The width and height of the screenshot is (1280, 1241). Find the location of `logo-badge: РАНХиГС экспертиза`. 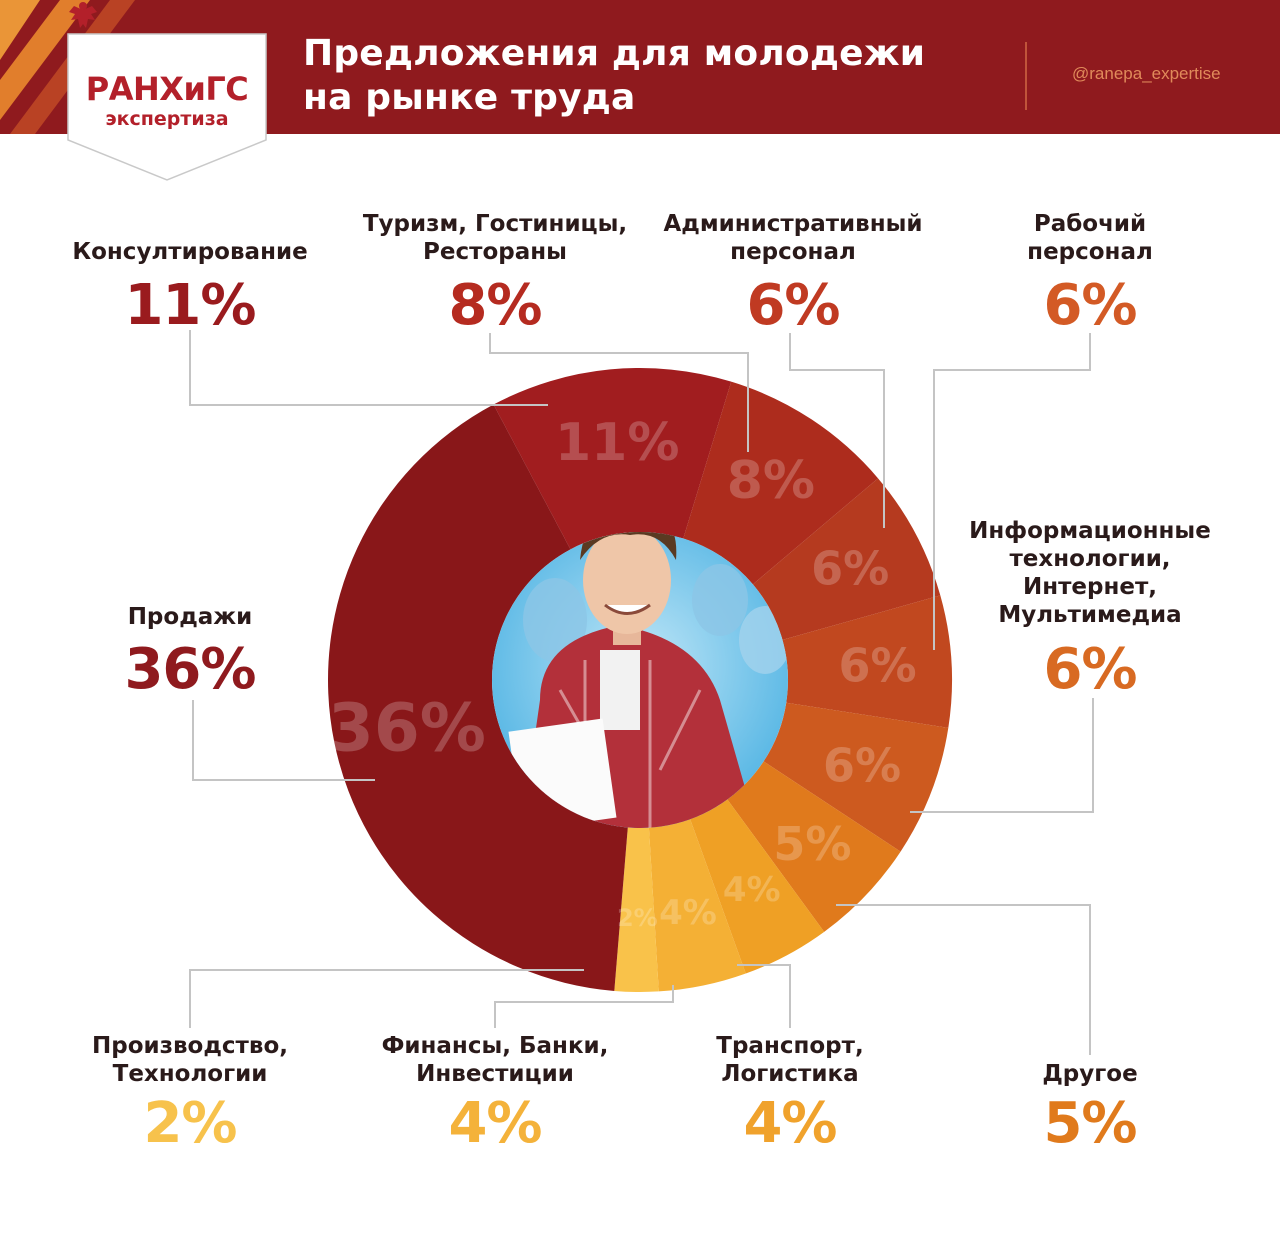

logo-badge: РАНХиГС экспертиза is located at coordinates (167, 90).